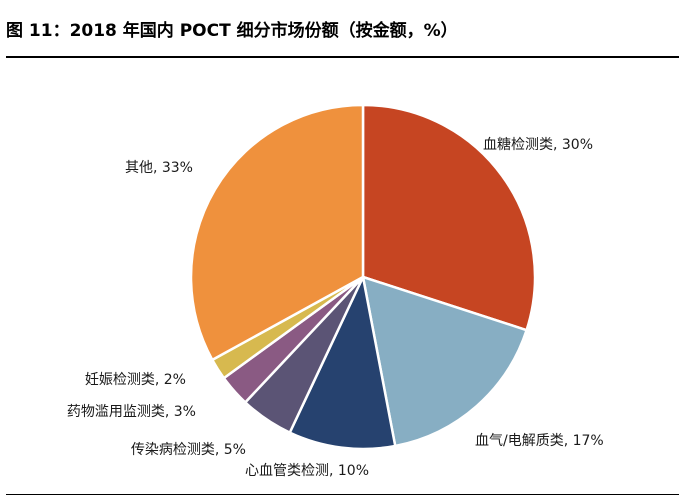 The height and width of the screenshot is (502, 685). I want to click on slice-label: 药物滥用监测类, 3%, so click(131, 412).